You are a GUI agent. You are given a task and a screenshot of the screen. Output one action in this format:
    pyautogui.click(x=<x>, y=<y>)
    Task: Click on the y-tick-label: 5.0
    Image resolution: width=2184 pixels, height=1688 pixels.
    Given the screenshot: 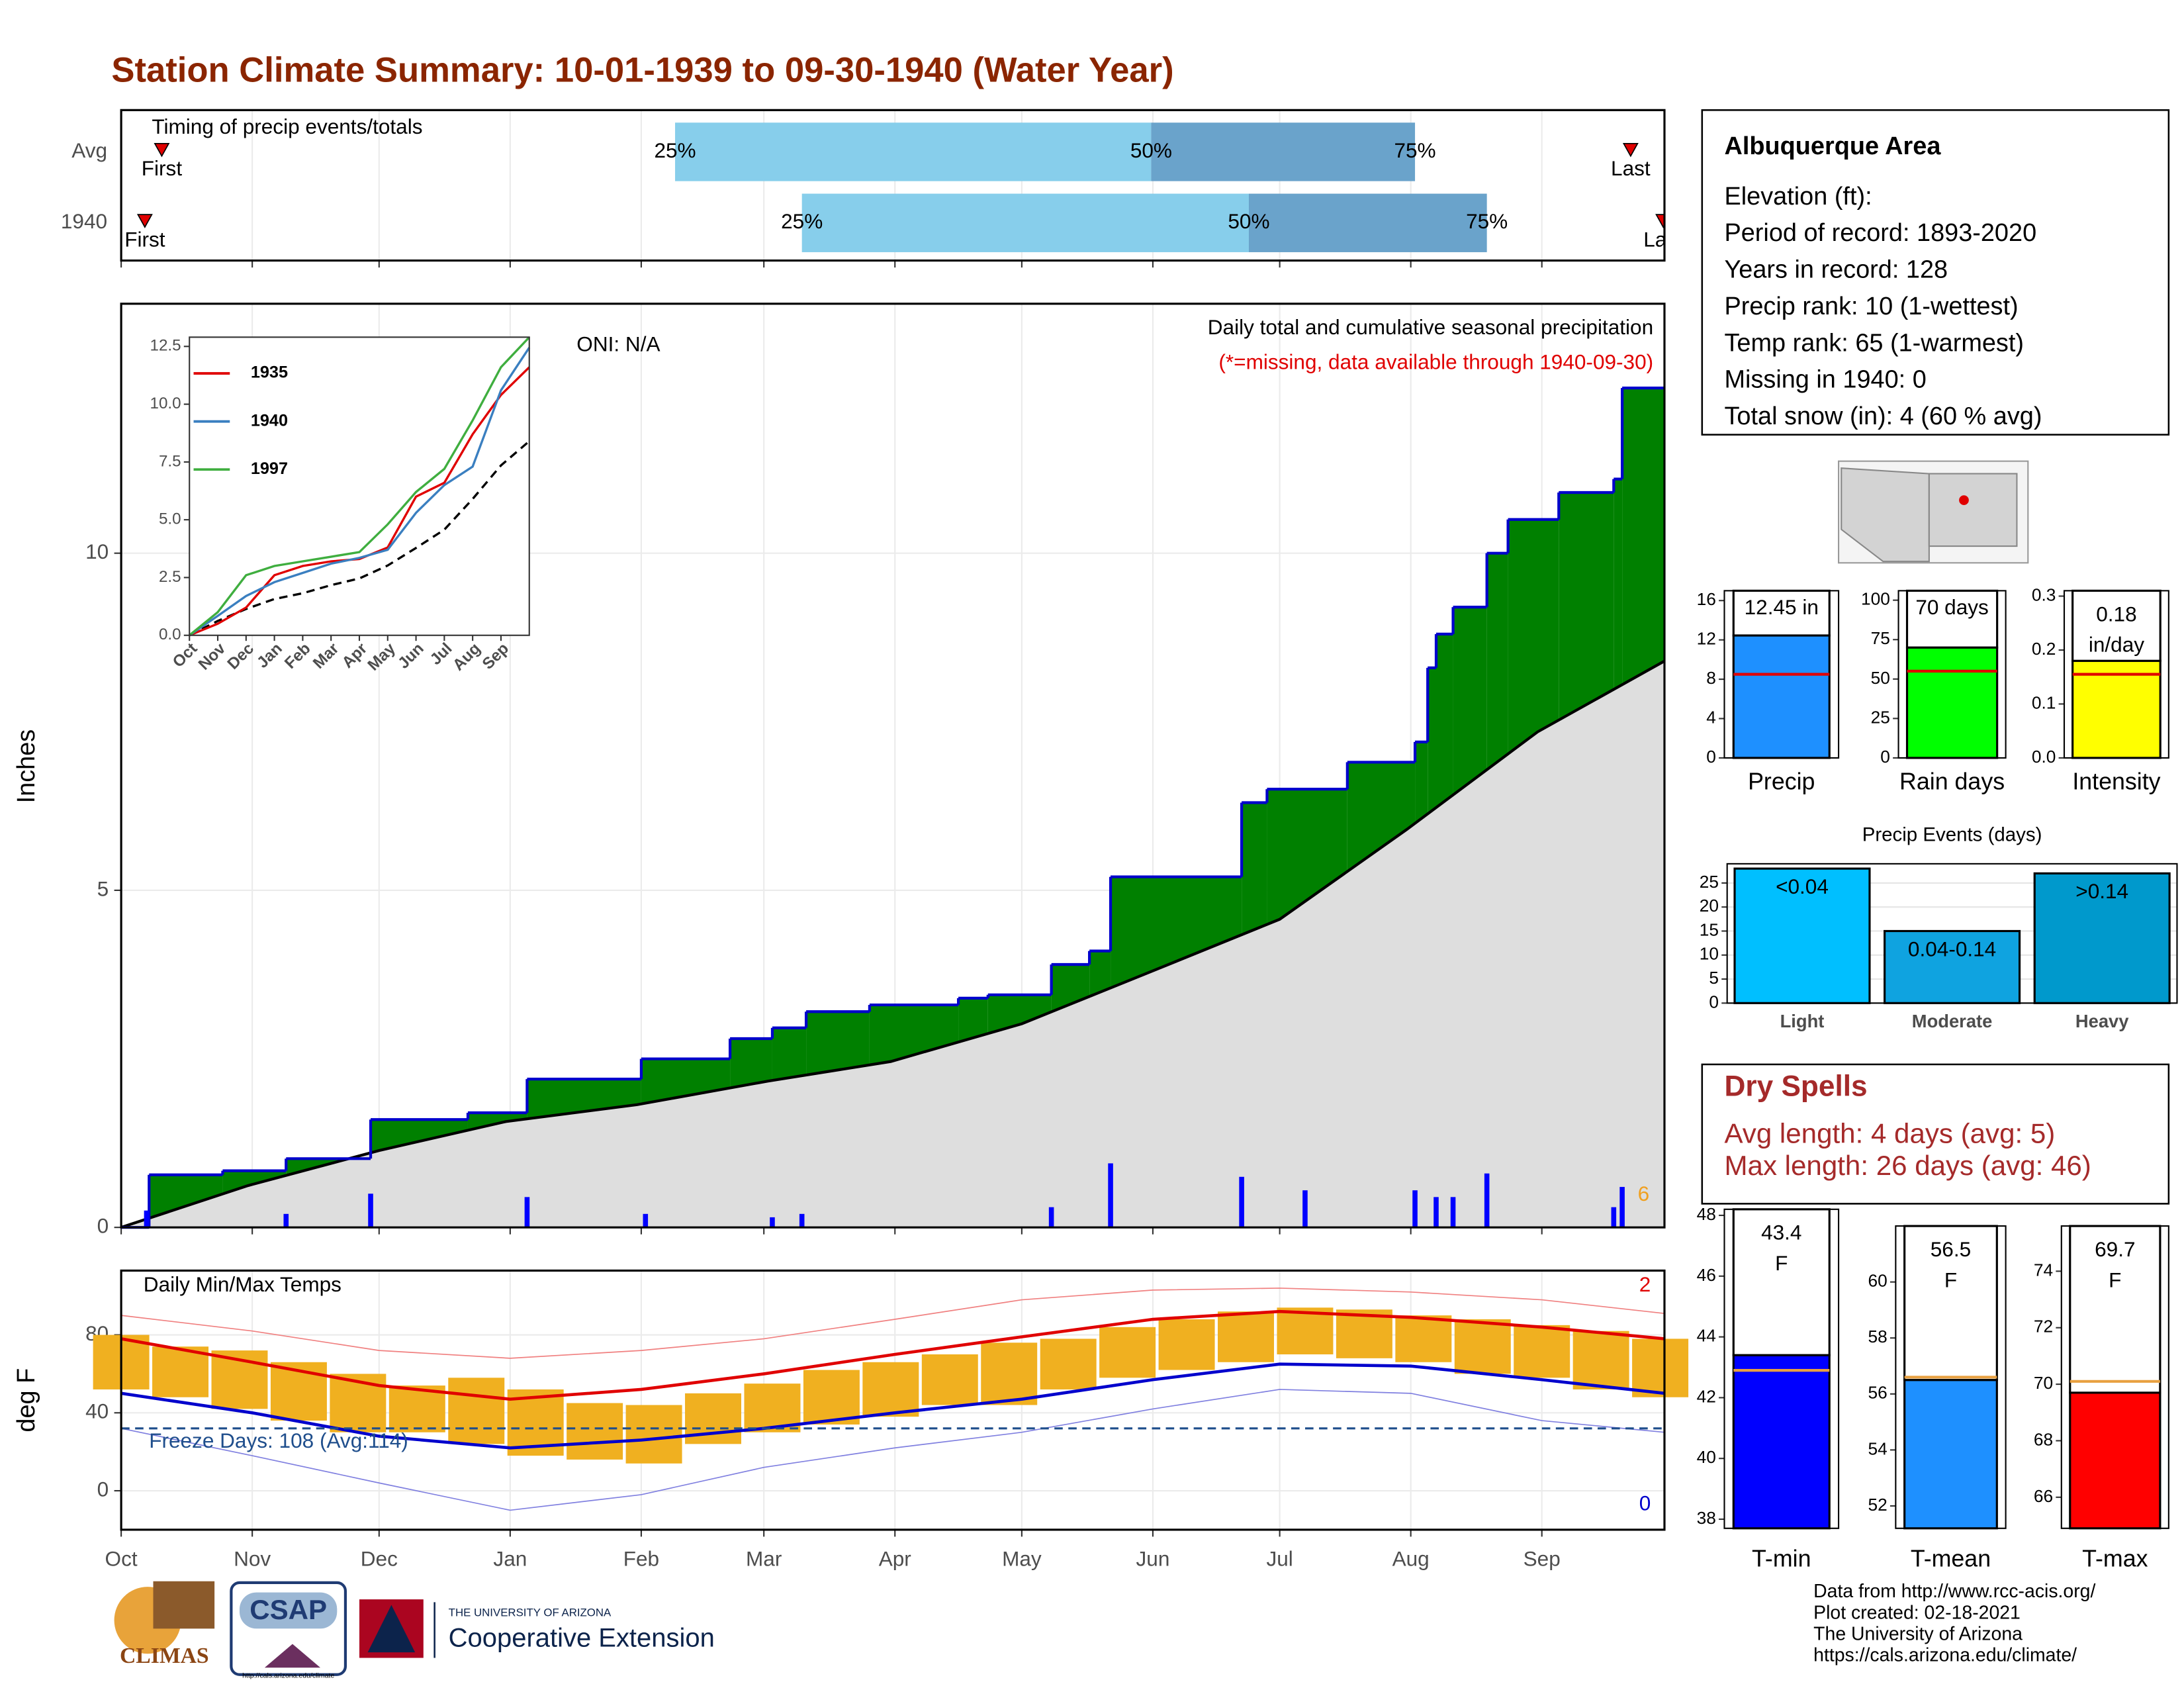 What is the action you would take?
    pyautogui.click(x=170, y=519)
    